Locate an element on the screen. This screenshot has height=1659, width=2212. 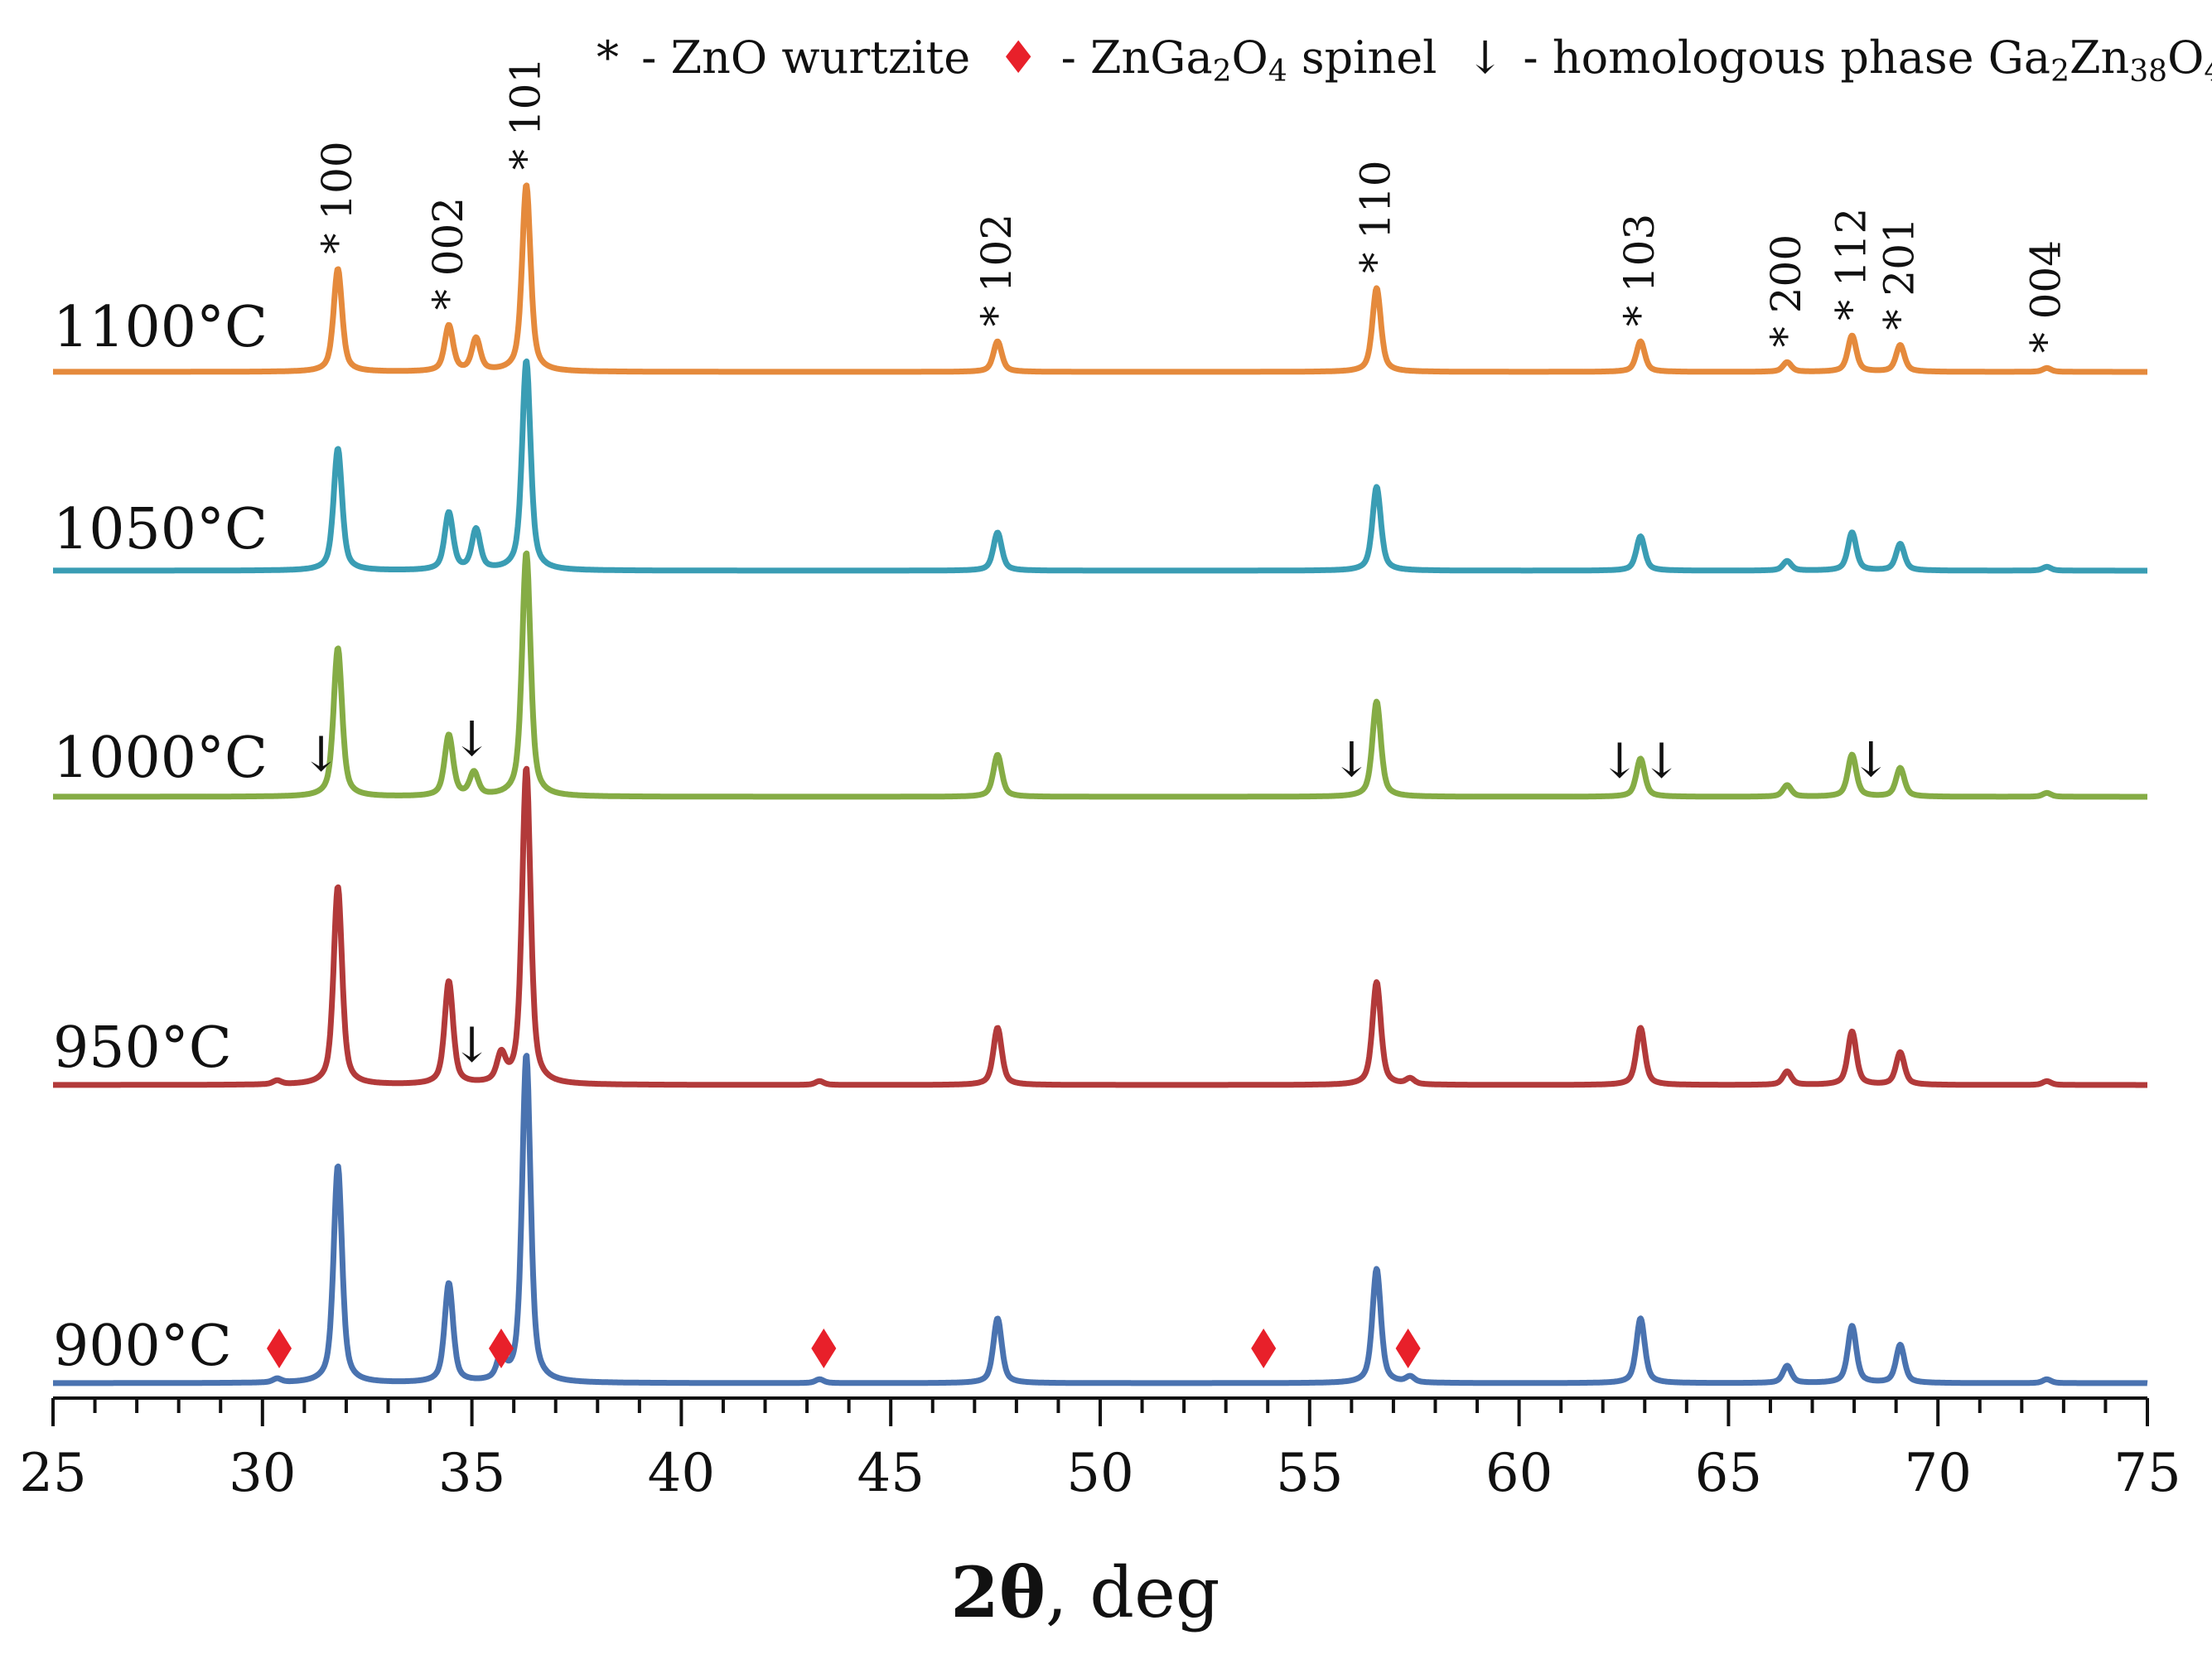
series-label-1050: 1050°C is located at coordinates (160, 529).